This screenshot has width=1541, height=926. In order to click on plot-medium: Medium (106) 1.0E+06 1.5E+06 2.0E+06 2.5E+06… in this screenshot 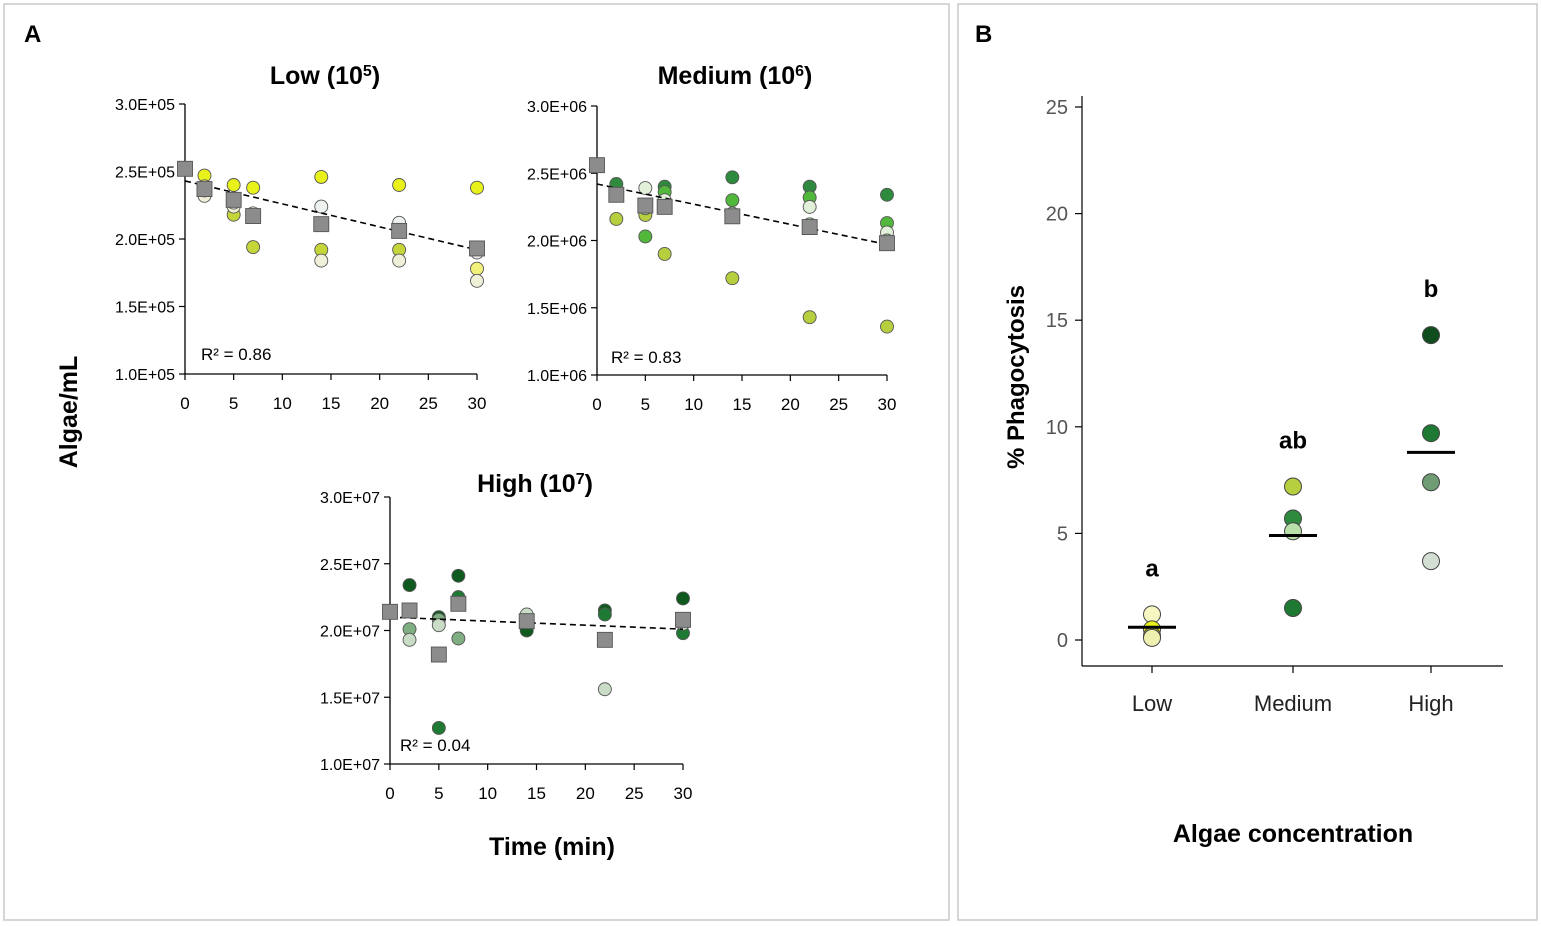, I will do `click(712, 238)`.